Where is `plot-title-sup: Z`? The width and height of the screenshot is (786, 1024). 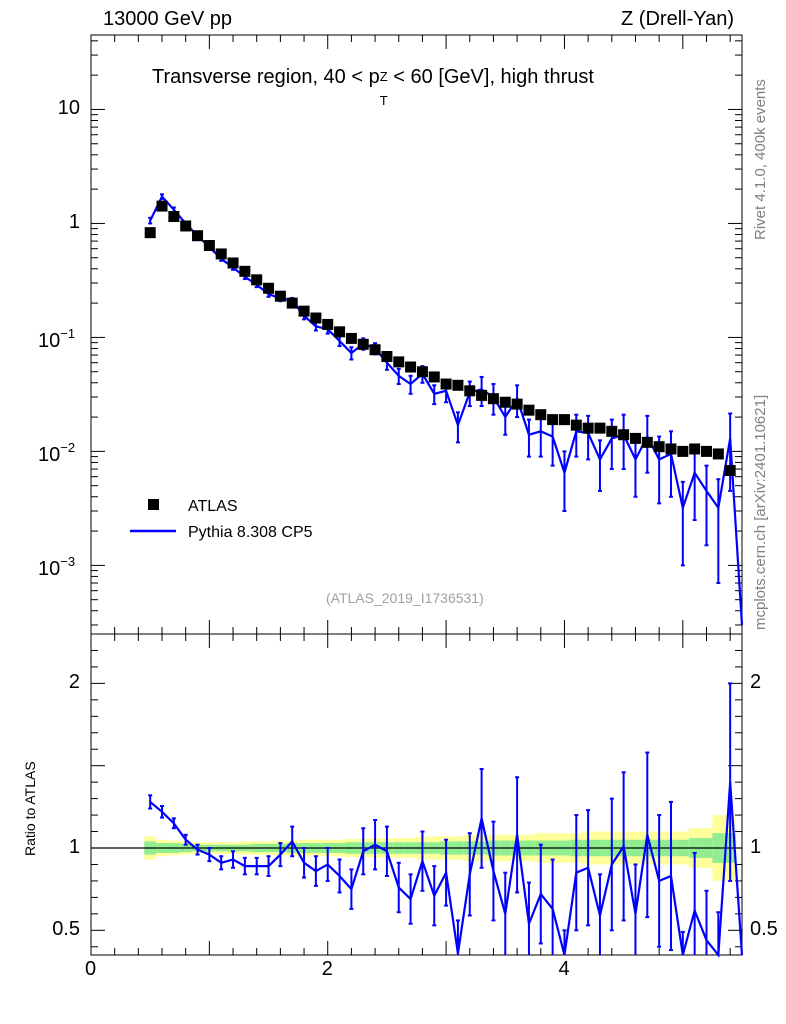
plot-title-sup: Z is located at coordinates (383, 76).